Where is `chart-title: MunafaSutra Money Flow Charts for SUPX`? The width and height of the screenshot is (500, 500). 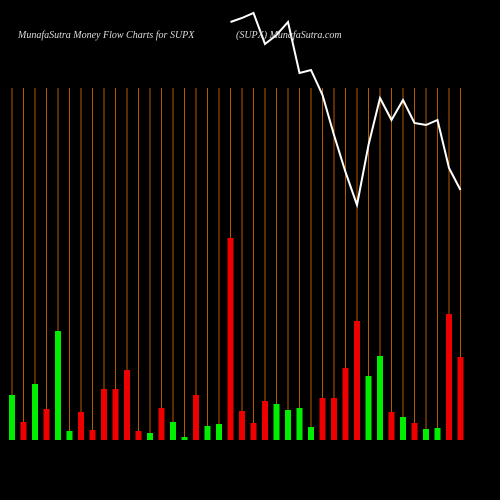 chart-title: MunafaSutra Money Flow Charts for SUPX is located at coordinates (106, 35).